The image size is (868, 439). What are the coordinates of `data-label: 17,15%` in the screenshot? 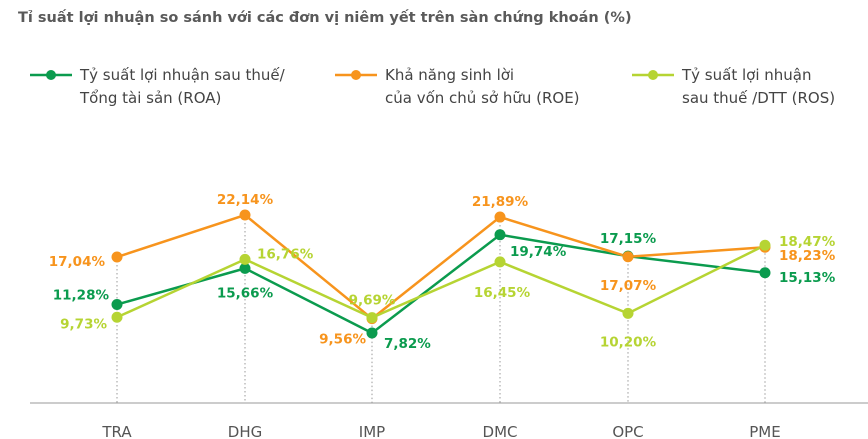 It's located at (628, 239).